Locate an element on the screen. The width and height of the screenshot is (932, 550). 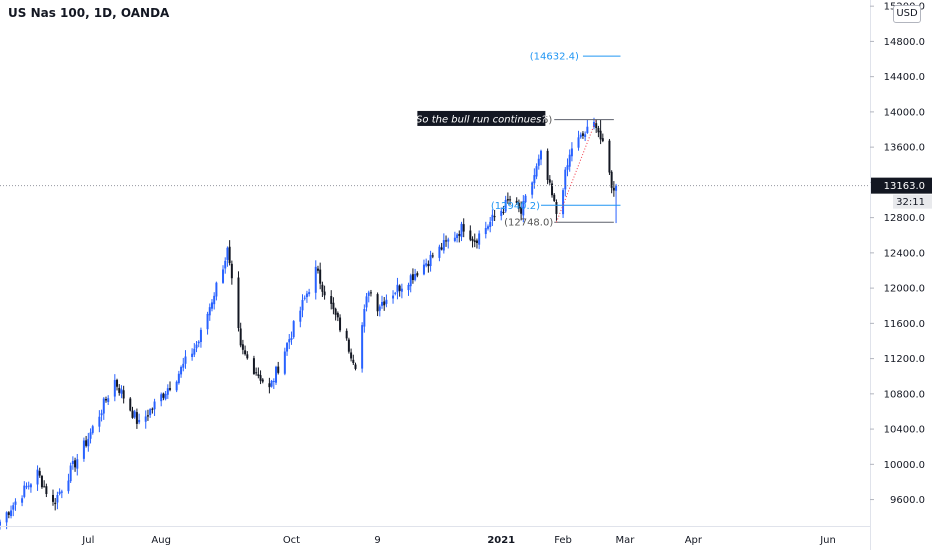
price-tick-label: 13600.0 is located at coordinates (904, 148).